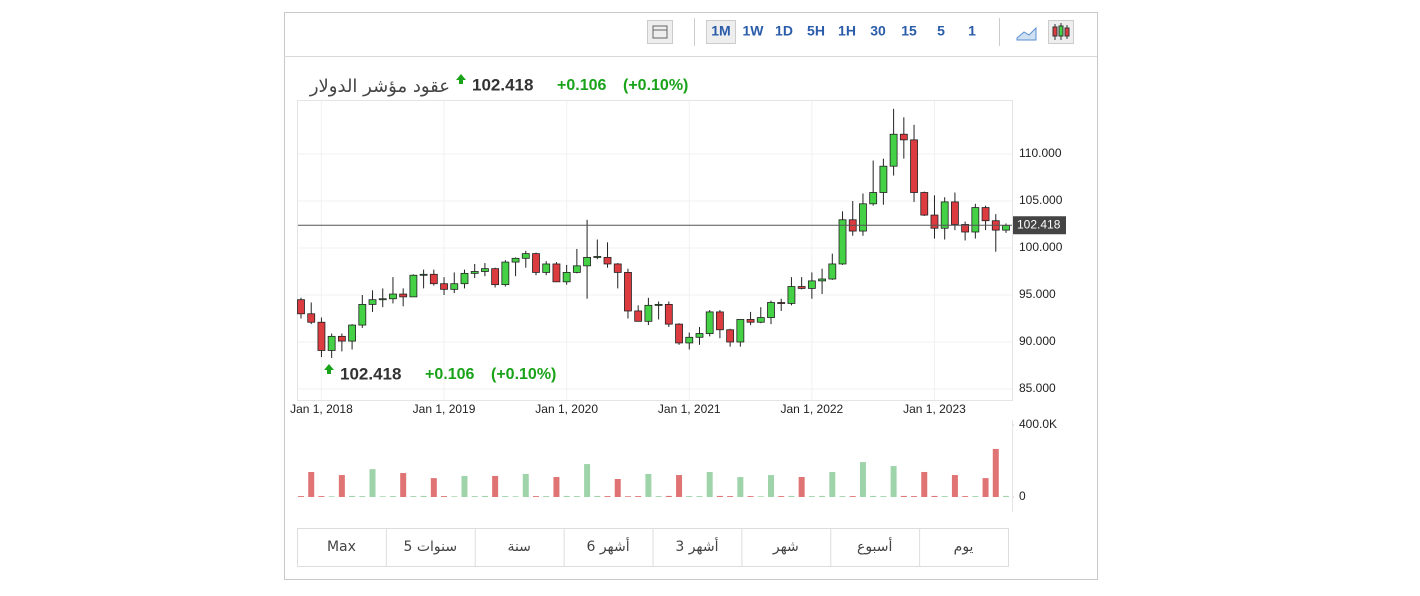 The image size is (1420, 596). Describe the element at coordinates (689, 409) in the screenshot. I see `x-tick-label: Jan 1, 2021` at that location.